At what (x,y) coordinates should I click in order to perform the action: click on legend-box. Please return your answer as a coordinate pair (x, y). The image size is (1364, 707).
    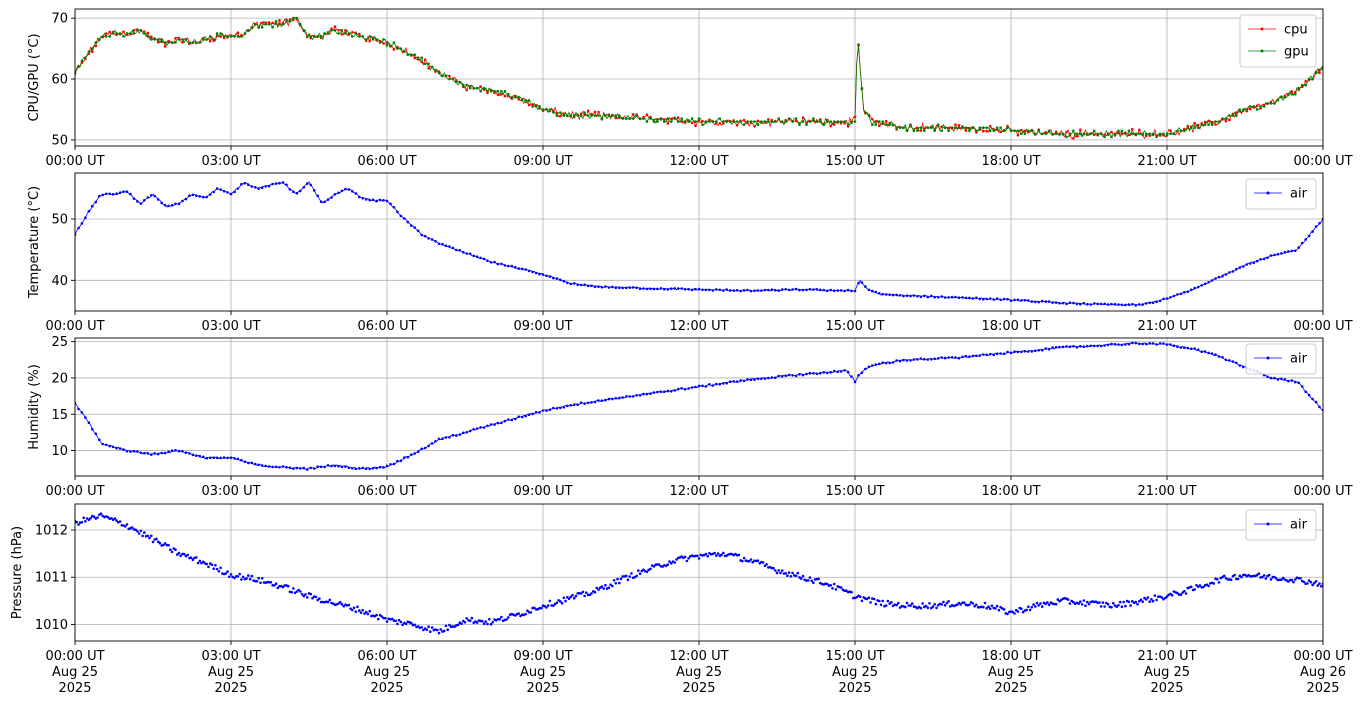
    Looking at the image, I should click on (1281, 359).